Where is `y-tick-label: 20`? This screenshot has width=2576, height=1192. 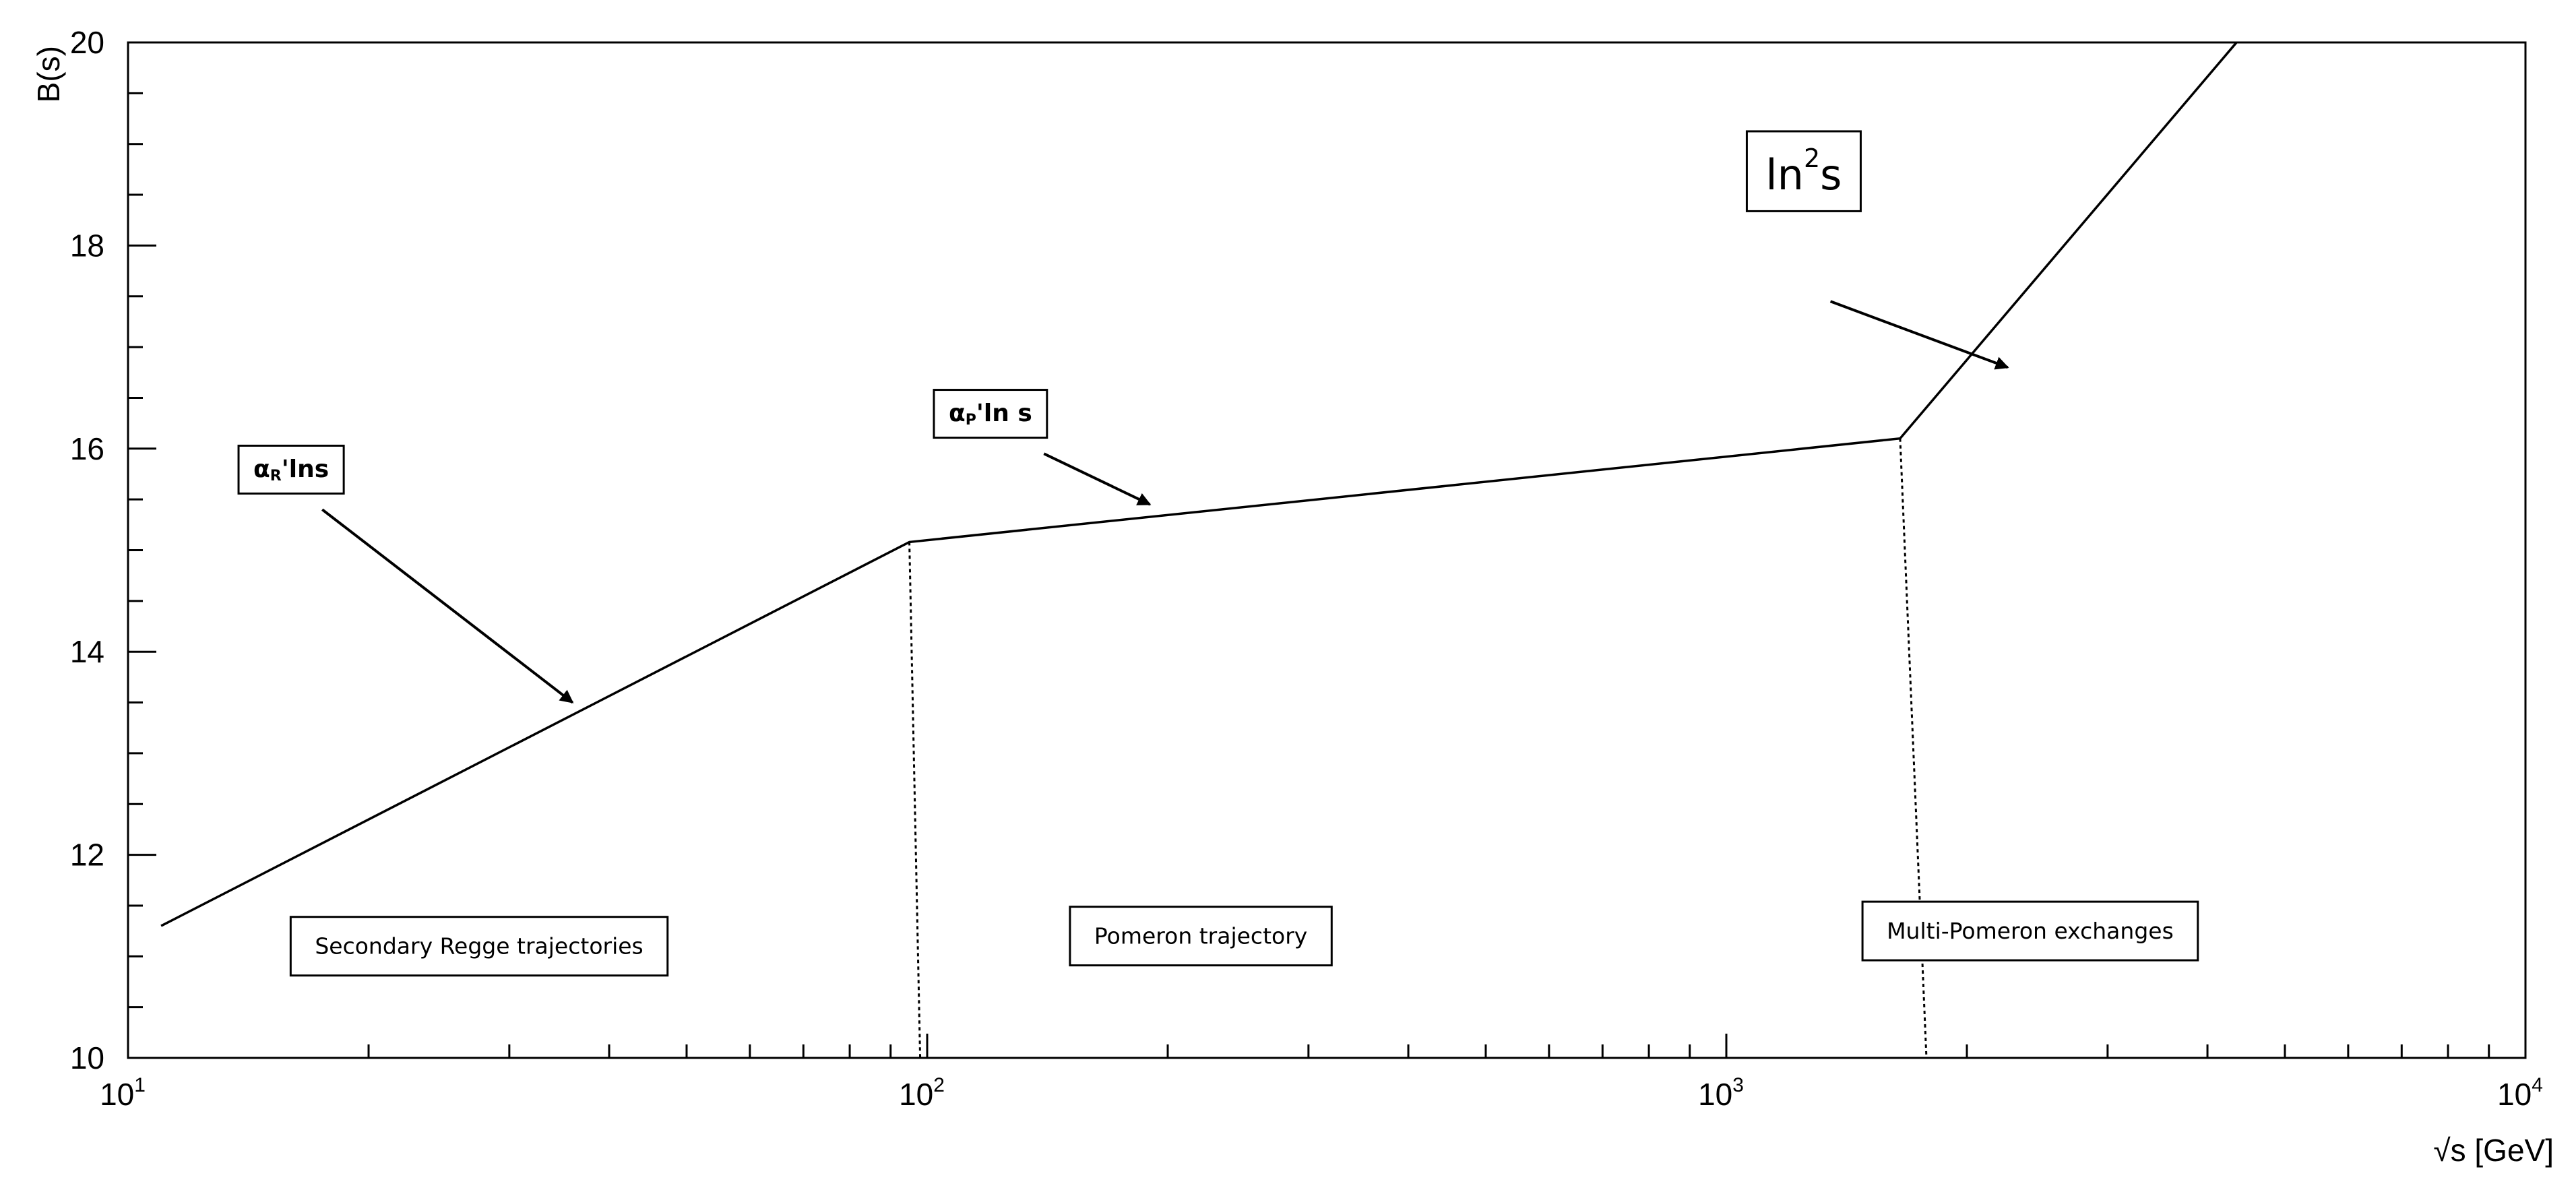 y-tick-label: 20 is located at coordinates (87, 42).